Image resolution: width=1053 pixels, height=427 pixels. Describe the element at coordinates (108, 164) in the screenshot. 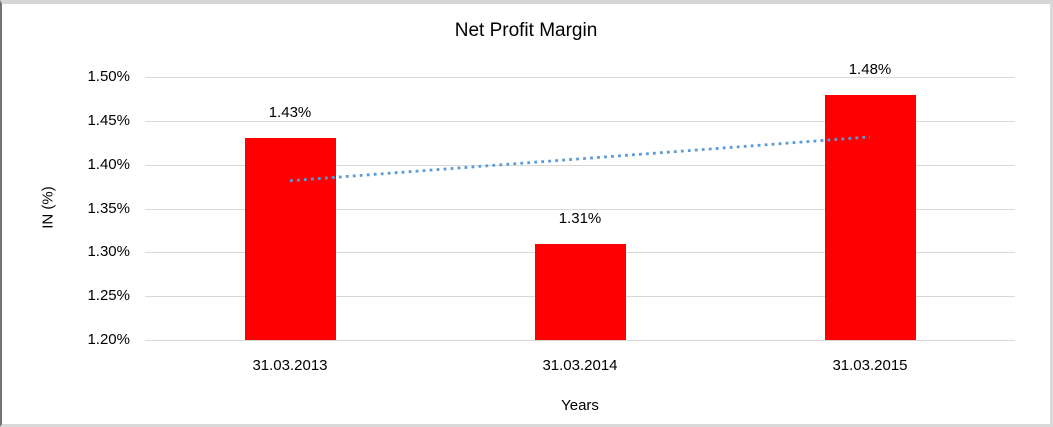

I see `y-tick-label: 1.40%` at that location.